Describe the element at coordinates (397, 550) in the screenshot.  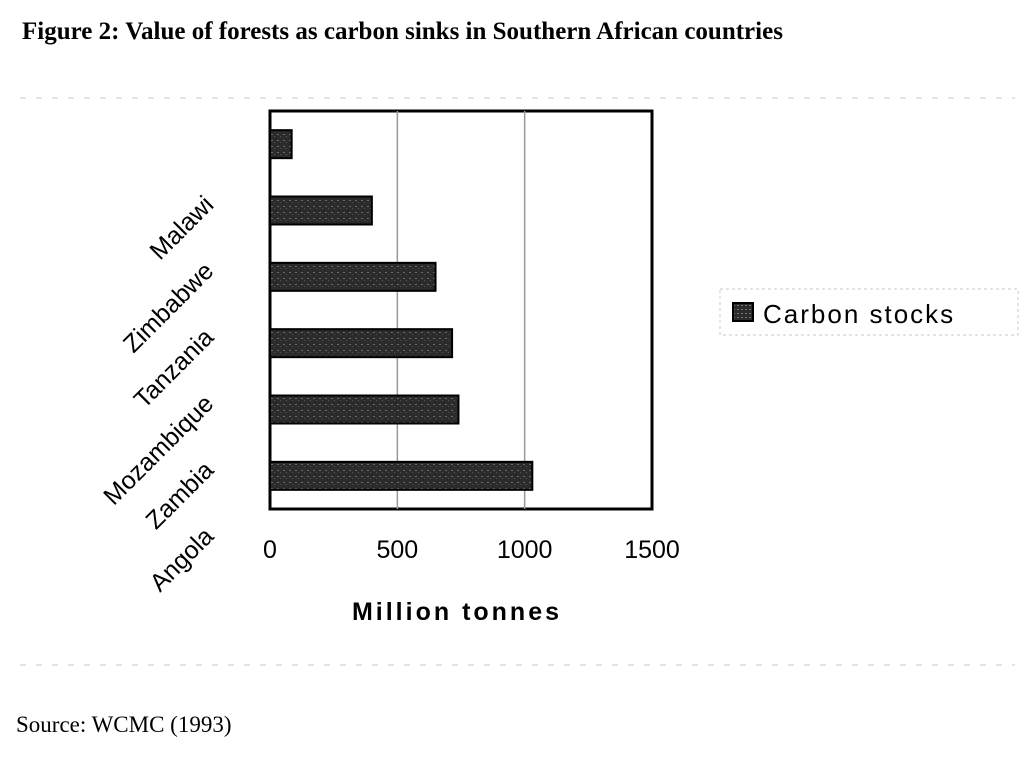
I see `x-tick-label: 500` at that location.